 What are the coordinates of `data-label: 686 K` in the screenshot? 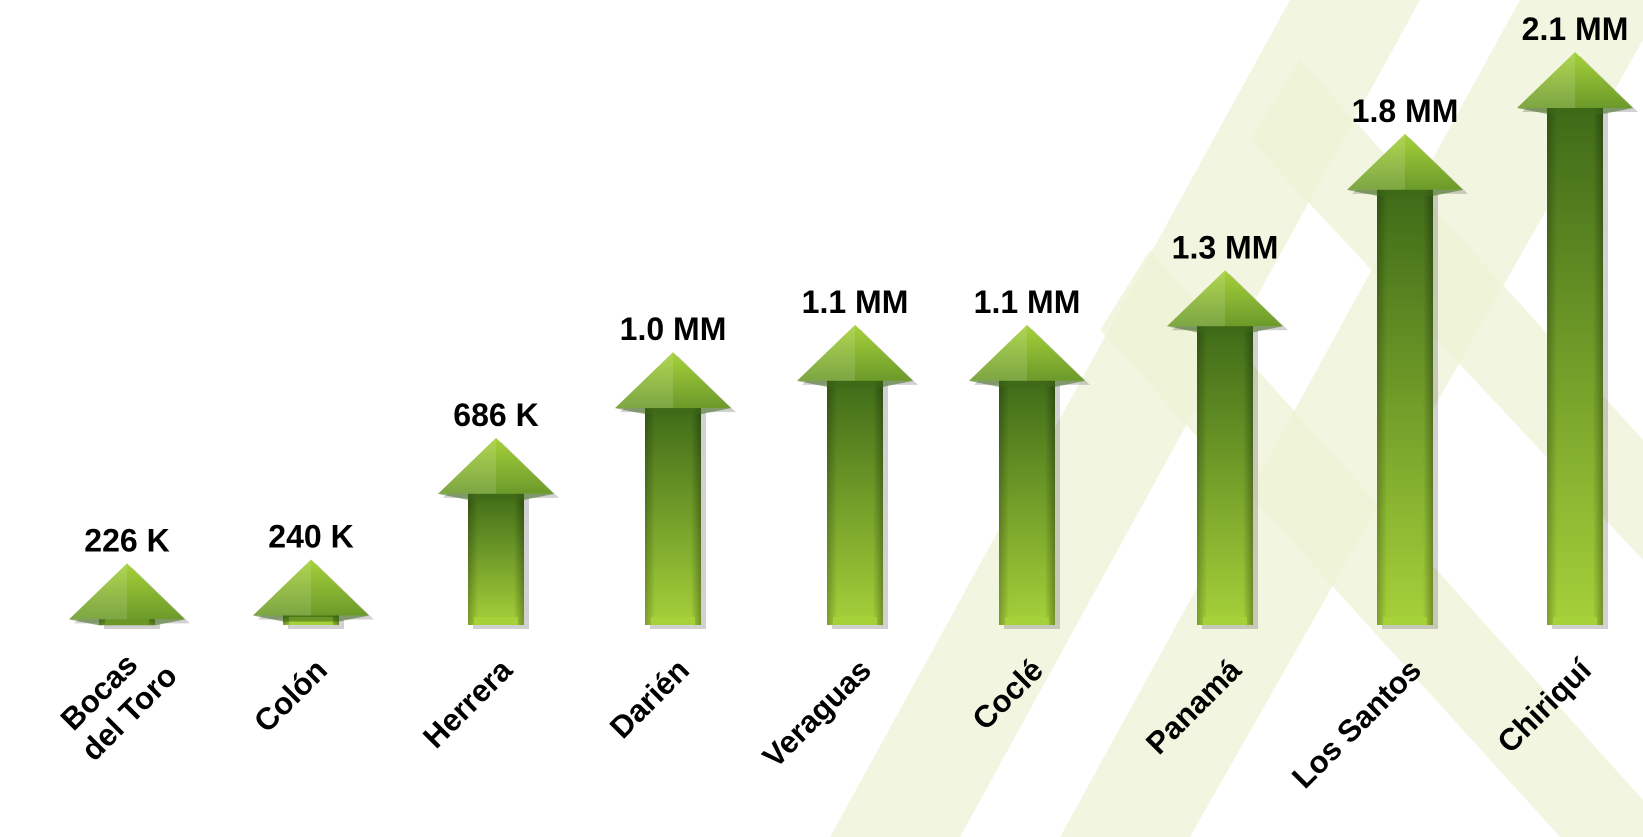 It's located at (495, 415).